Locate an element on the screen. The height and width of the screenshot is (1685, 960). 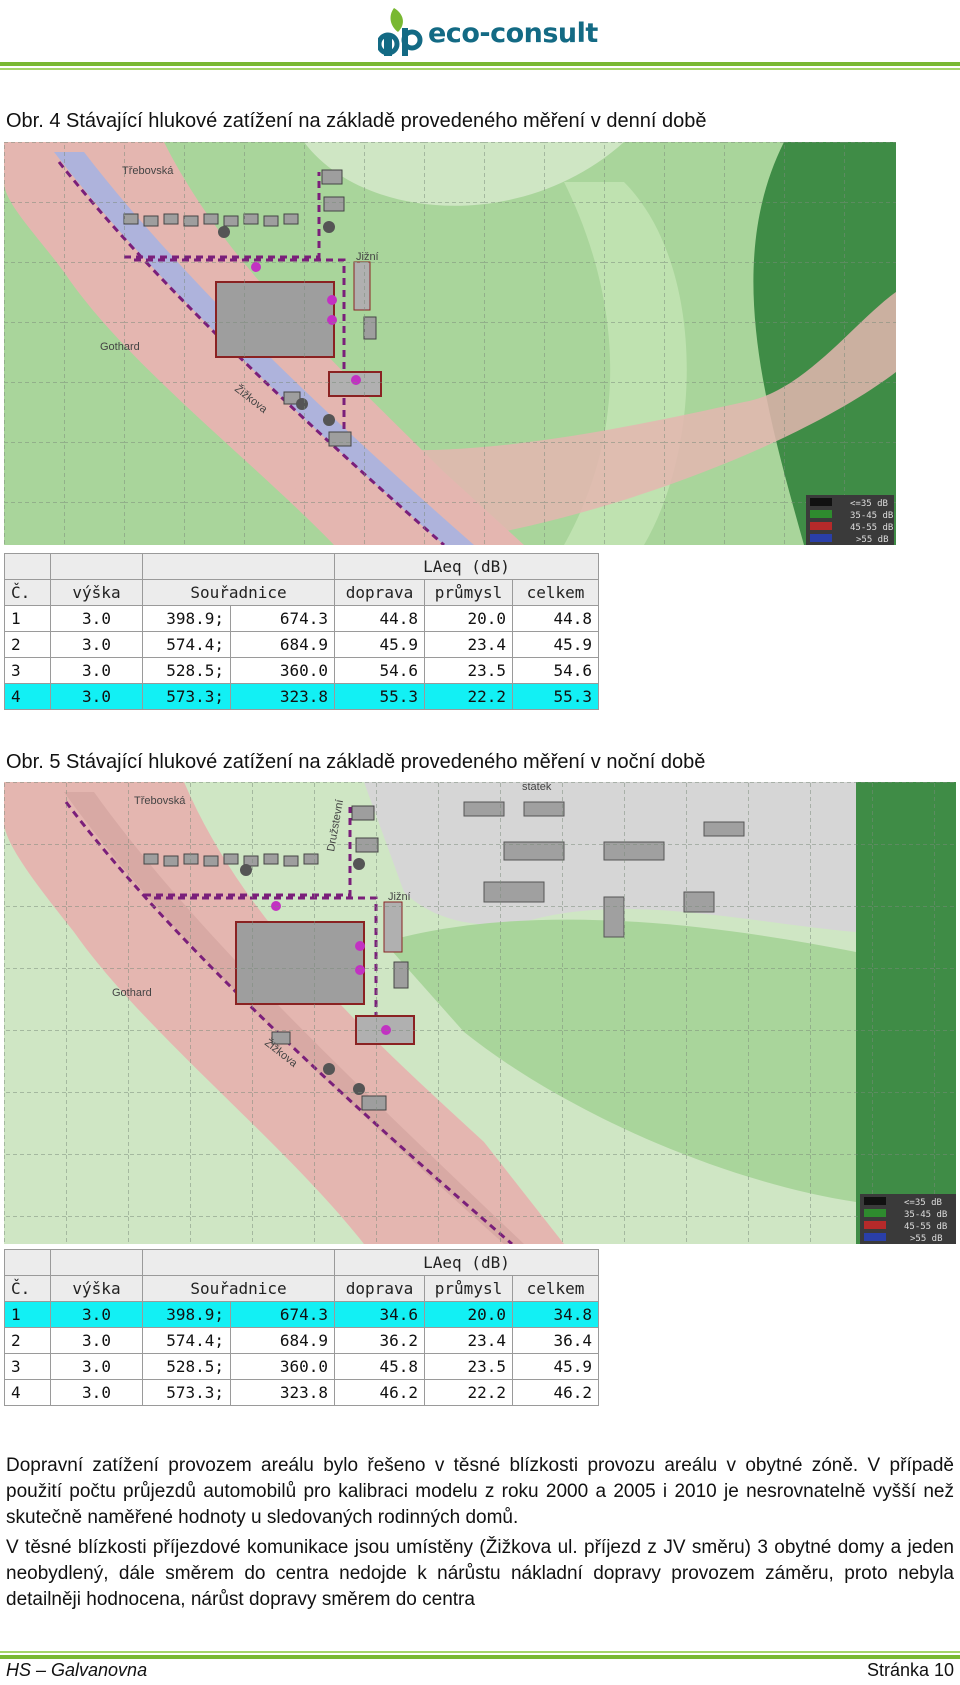
cell-total: 55.3 is located at coordinates (555, 696).